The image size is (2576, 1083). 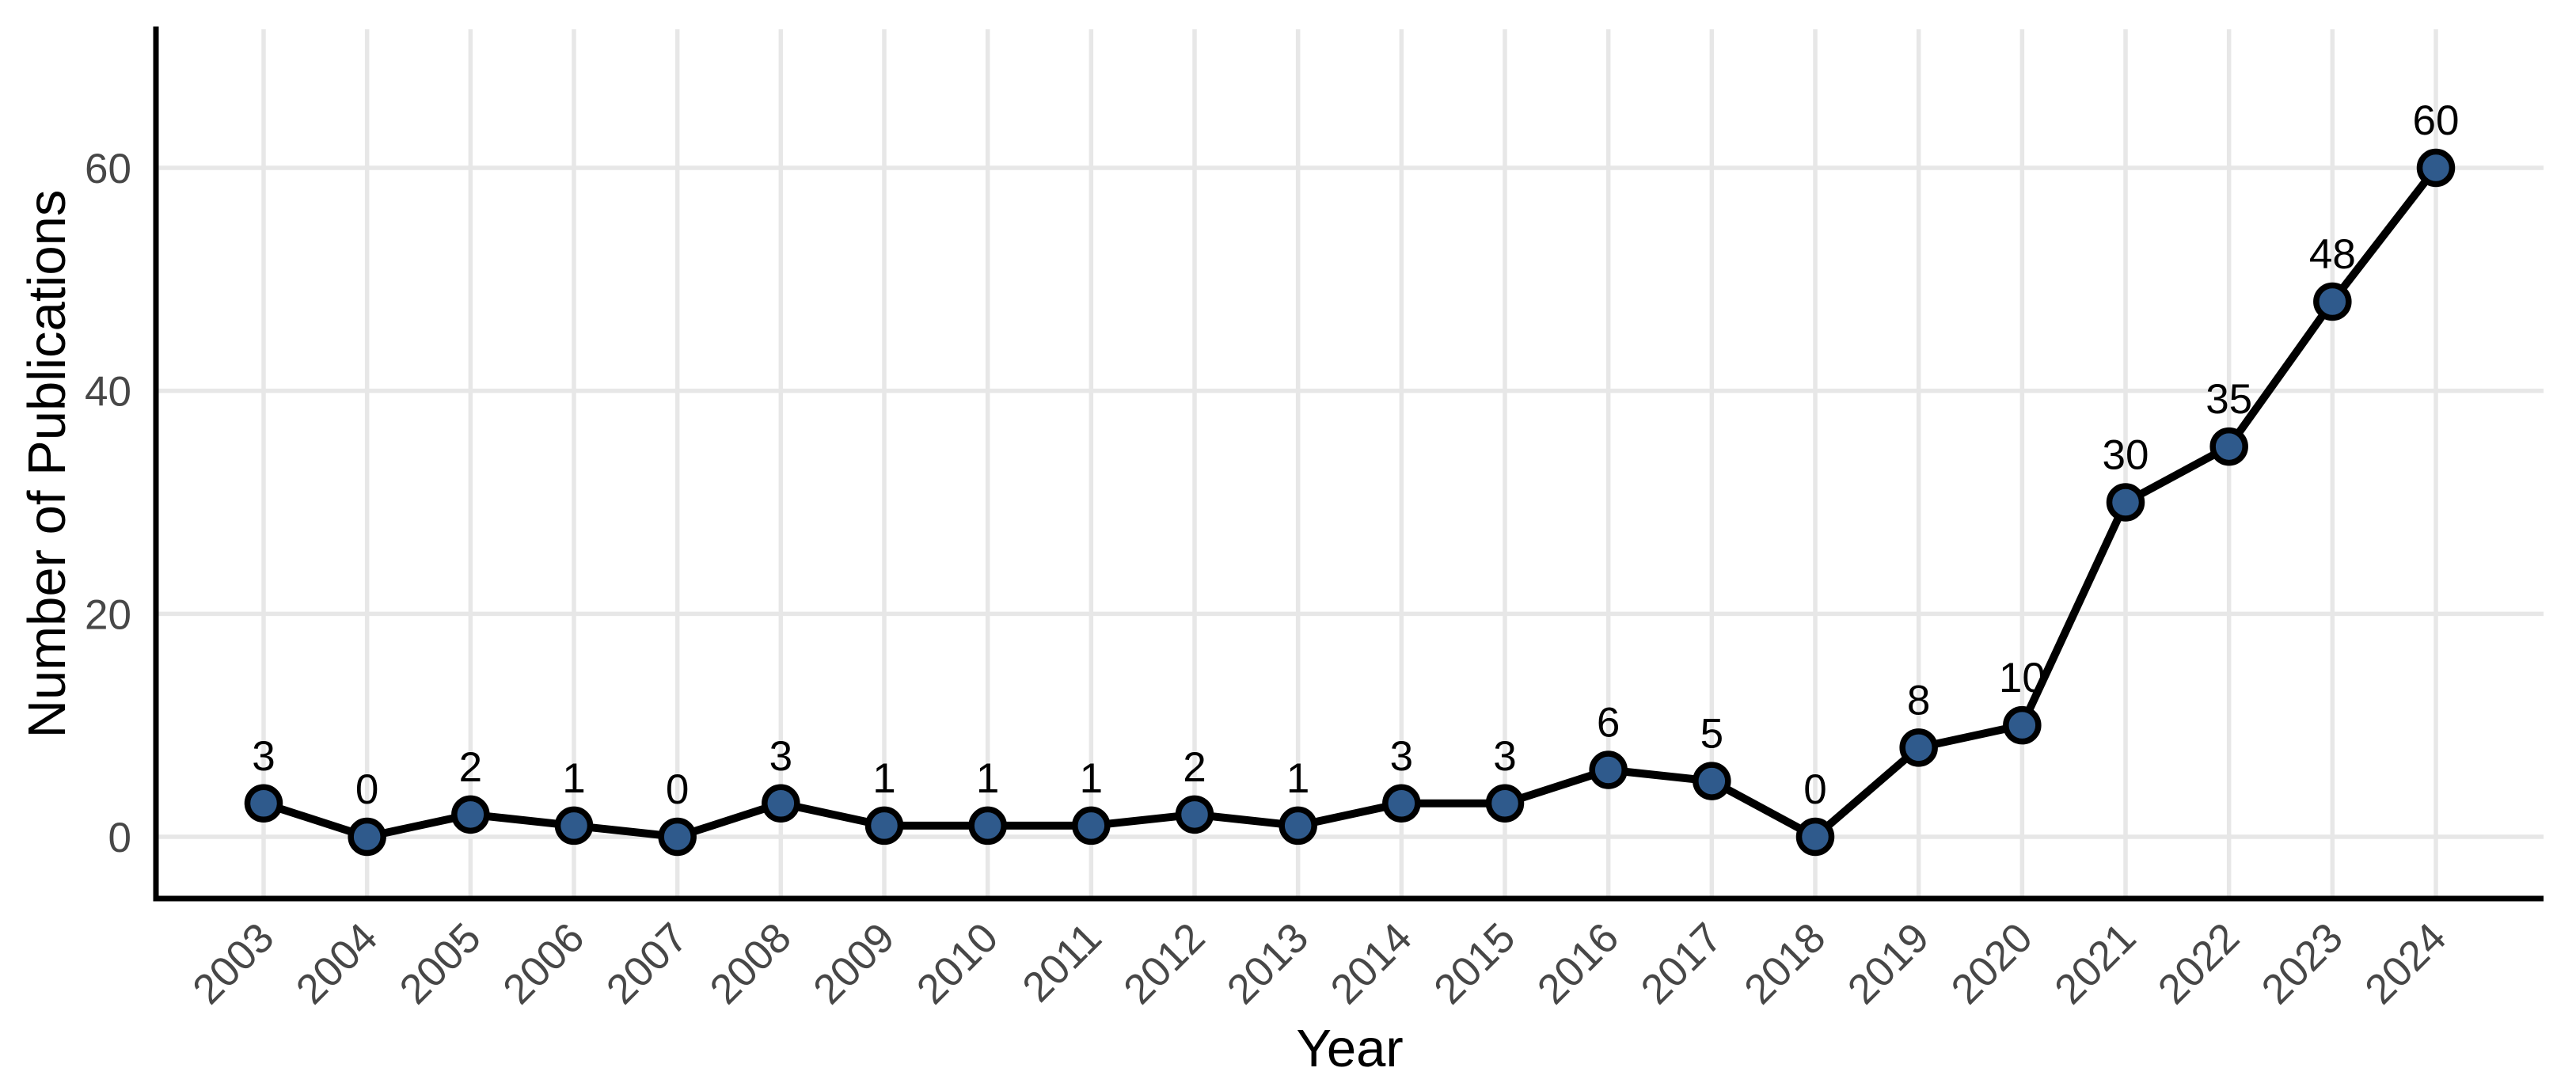 What do you see at coordinates (2199, 963) in the screenshot?
I see `x-tick-label: 2022` at bounding box center [2199, 963].